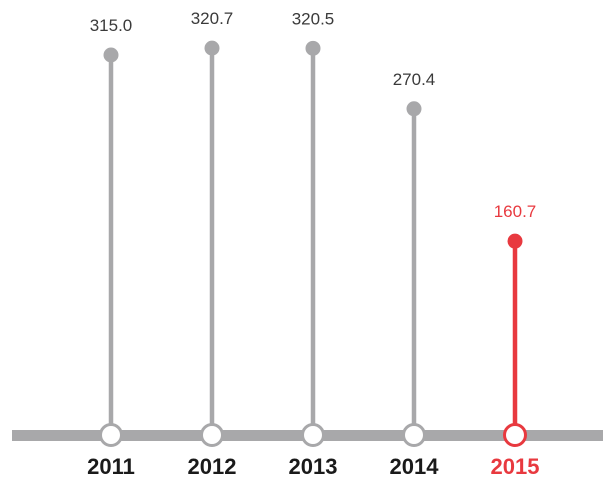  What do you see at coordinates (515, 241) in the screenshot?
I see `data-point-2015` at bounding box center [515, 241].